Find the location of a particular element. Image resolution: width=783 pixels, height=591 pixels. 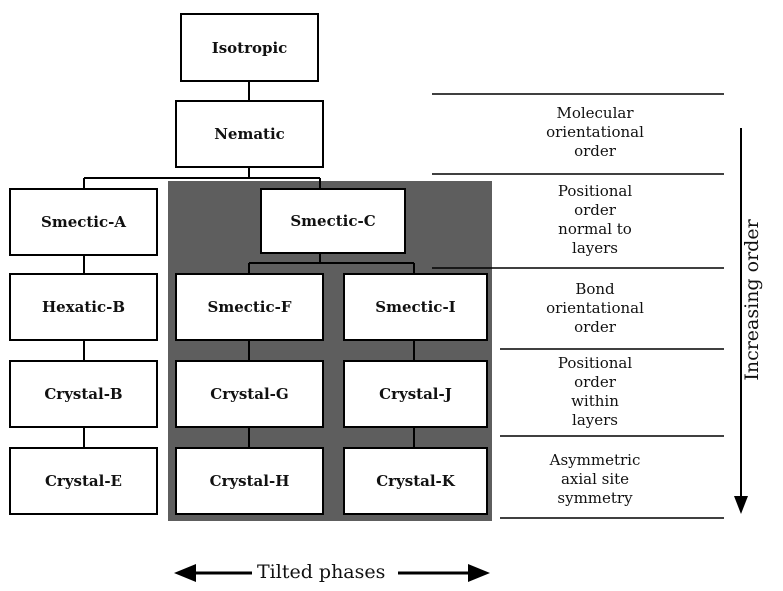

crystal-e-box: Crystal-E is located at coordinates (83, 481).